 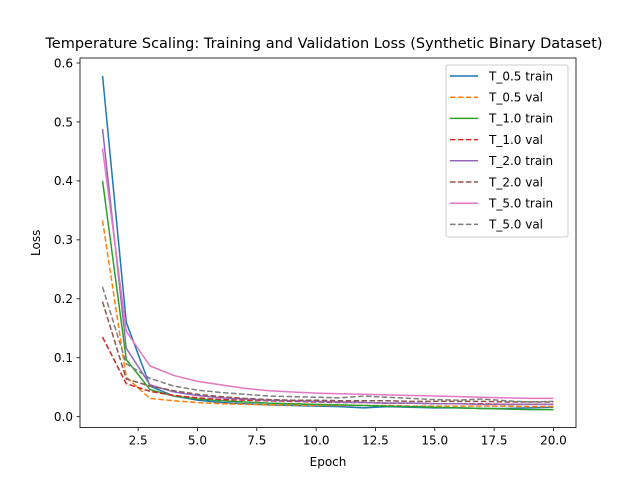 I want to click on x-axis-label: Epoch, so click(x=328, y=462).